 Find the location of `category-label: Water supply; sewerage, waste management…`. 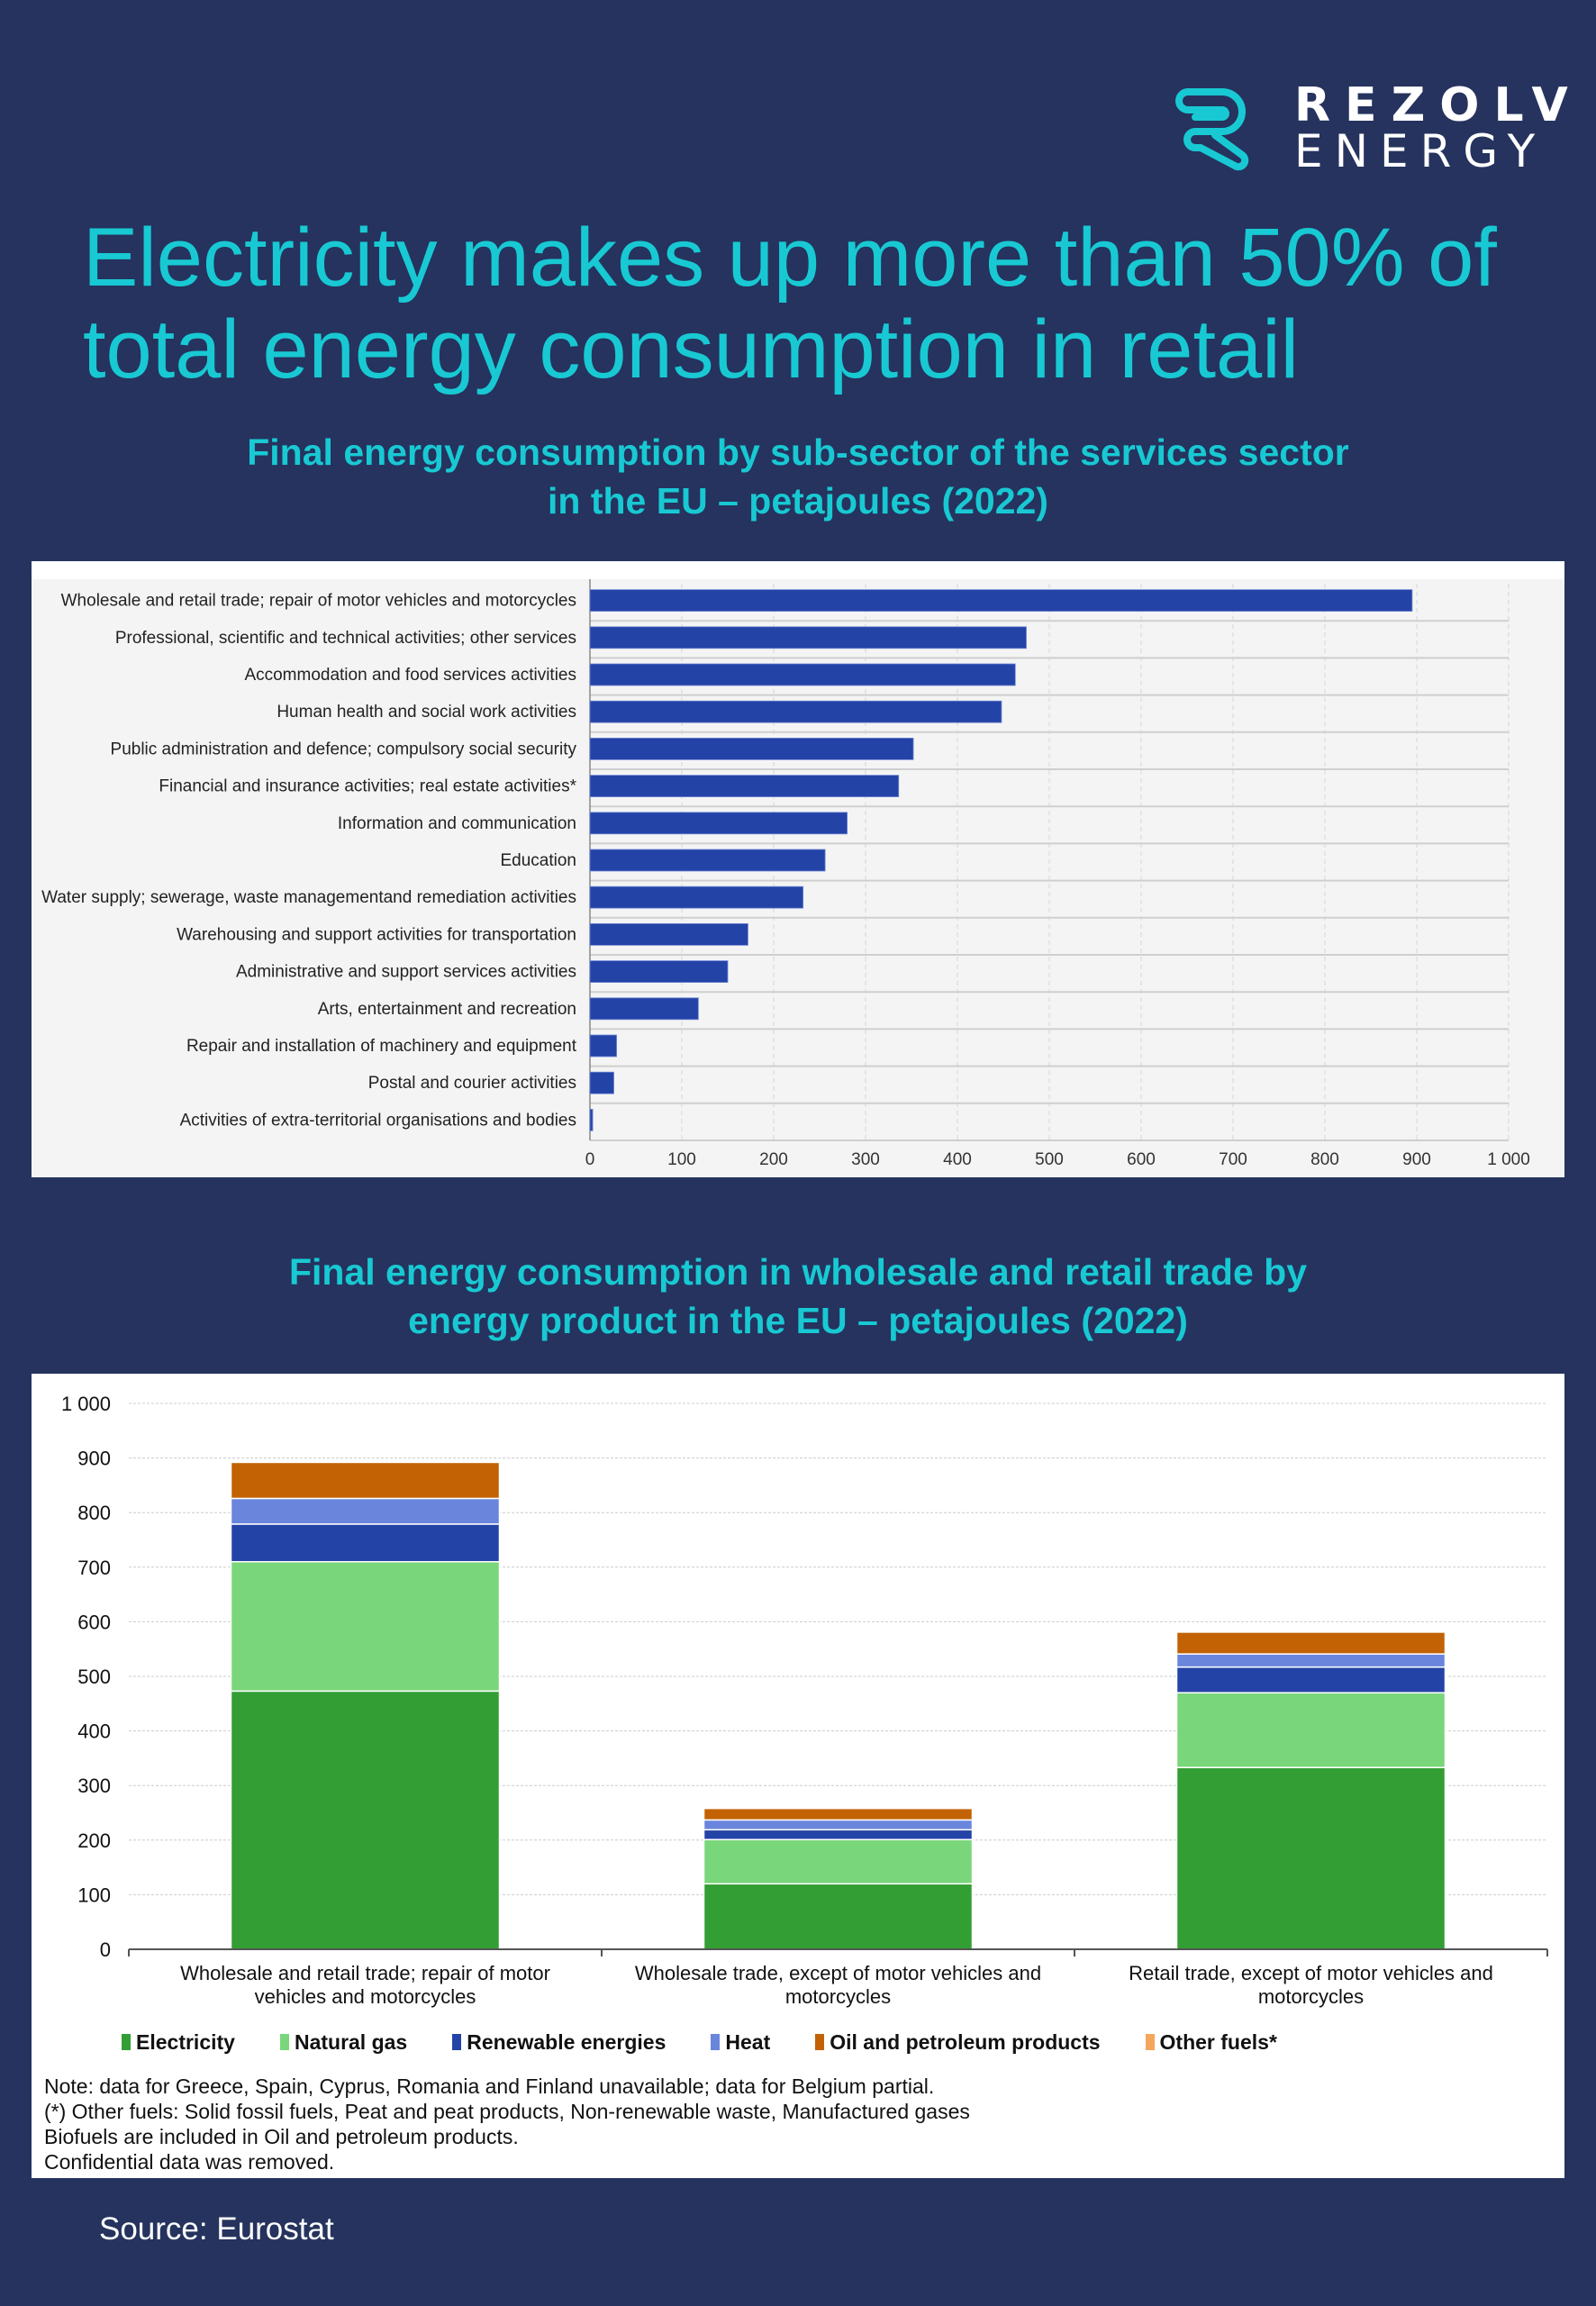

category-label: Water supply; sewerage, waste management… is located at coordinates (308, 897).